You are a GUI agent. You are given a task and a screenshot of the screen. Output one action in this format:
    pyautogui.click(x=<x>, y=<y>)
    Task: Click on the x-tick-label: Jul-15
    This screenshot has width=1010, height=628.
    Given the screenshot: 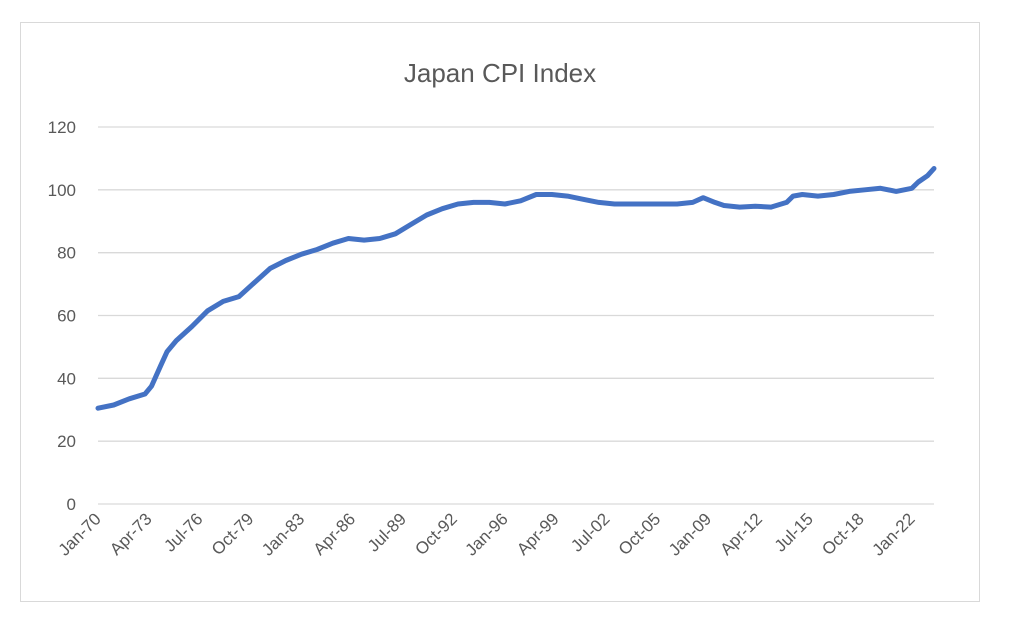 What is the action you would take?
    pyautogui.click(x=794, y=532)
    